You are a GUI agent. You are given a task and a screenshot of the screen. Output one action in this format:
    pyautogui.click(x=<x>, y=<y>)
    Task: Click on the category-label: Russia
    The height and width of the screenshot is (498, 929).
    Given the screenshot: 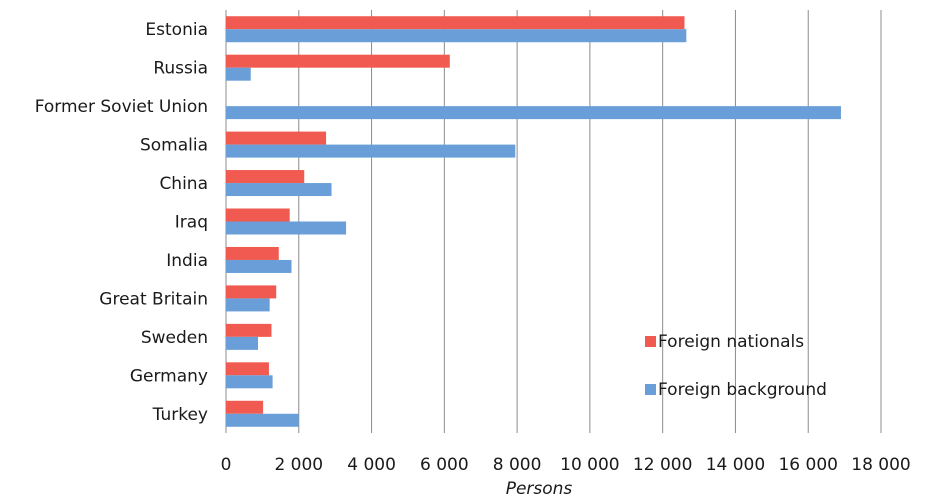 What is the action you would take?
    pyautogui.click(x=180, y=69)
    